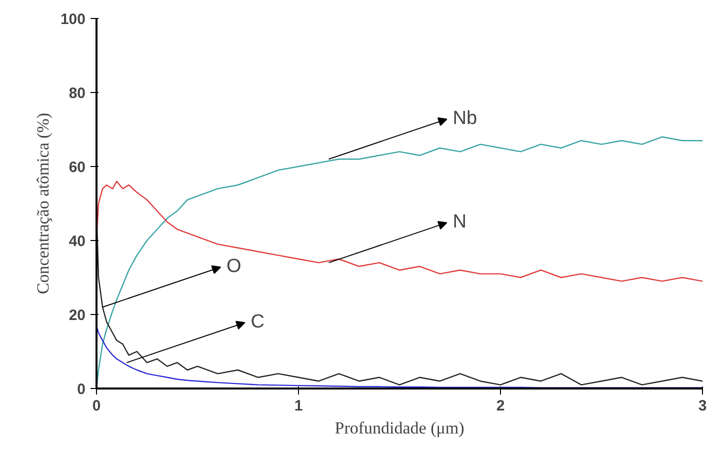  Describe the element at coordinates (77, 315) in the screenshot. I see `y-tick-label: 20` at that location.